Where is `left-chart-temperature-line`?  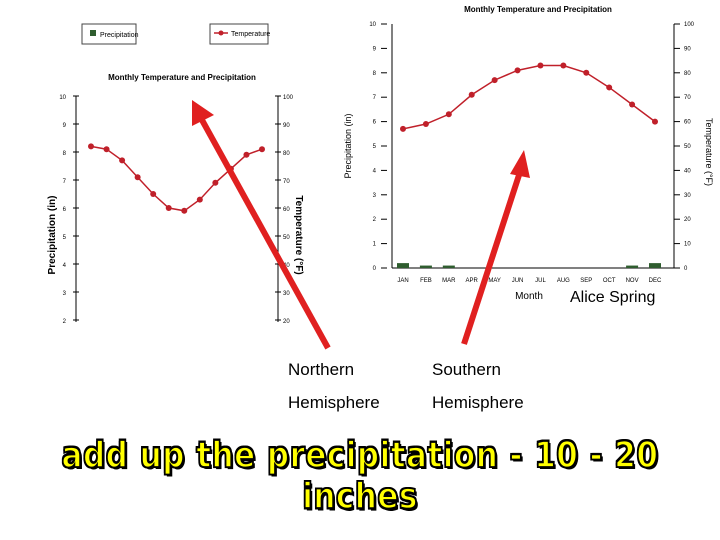
left-chart-temperature-line is located at coordinates (176, 178).